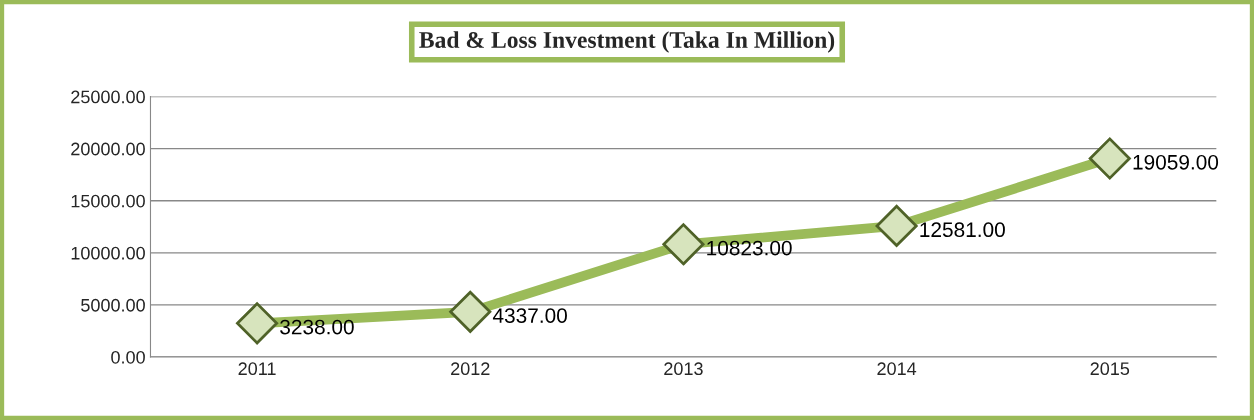 The image size is (1254, 420). What do you see at coordinates (108, 149) in the screenshot?
I see `y-tick-label: 20000.00` at bounding box center [108, 149].